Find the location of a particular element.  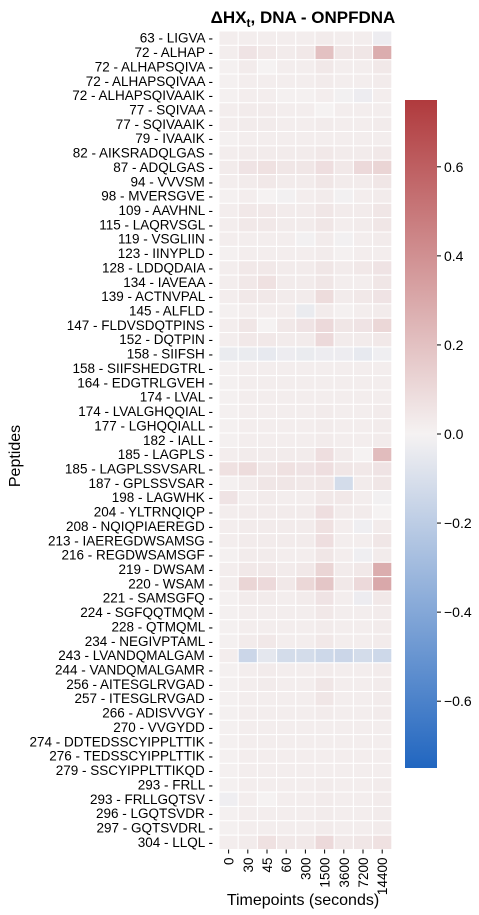

y-tick-label: 208 - NQIQPIAEREGD - is located at coordinates (139, 526).